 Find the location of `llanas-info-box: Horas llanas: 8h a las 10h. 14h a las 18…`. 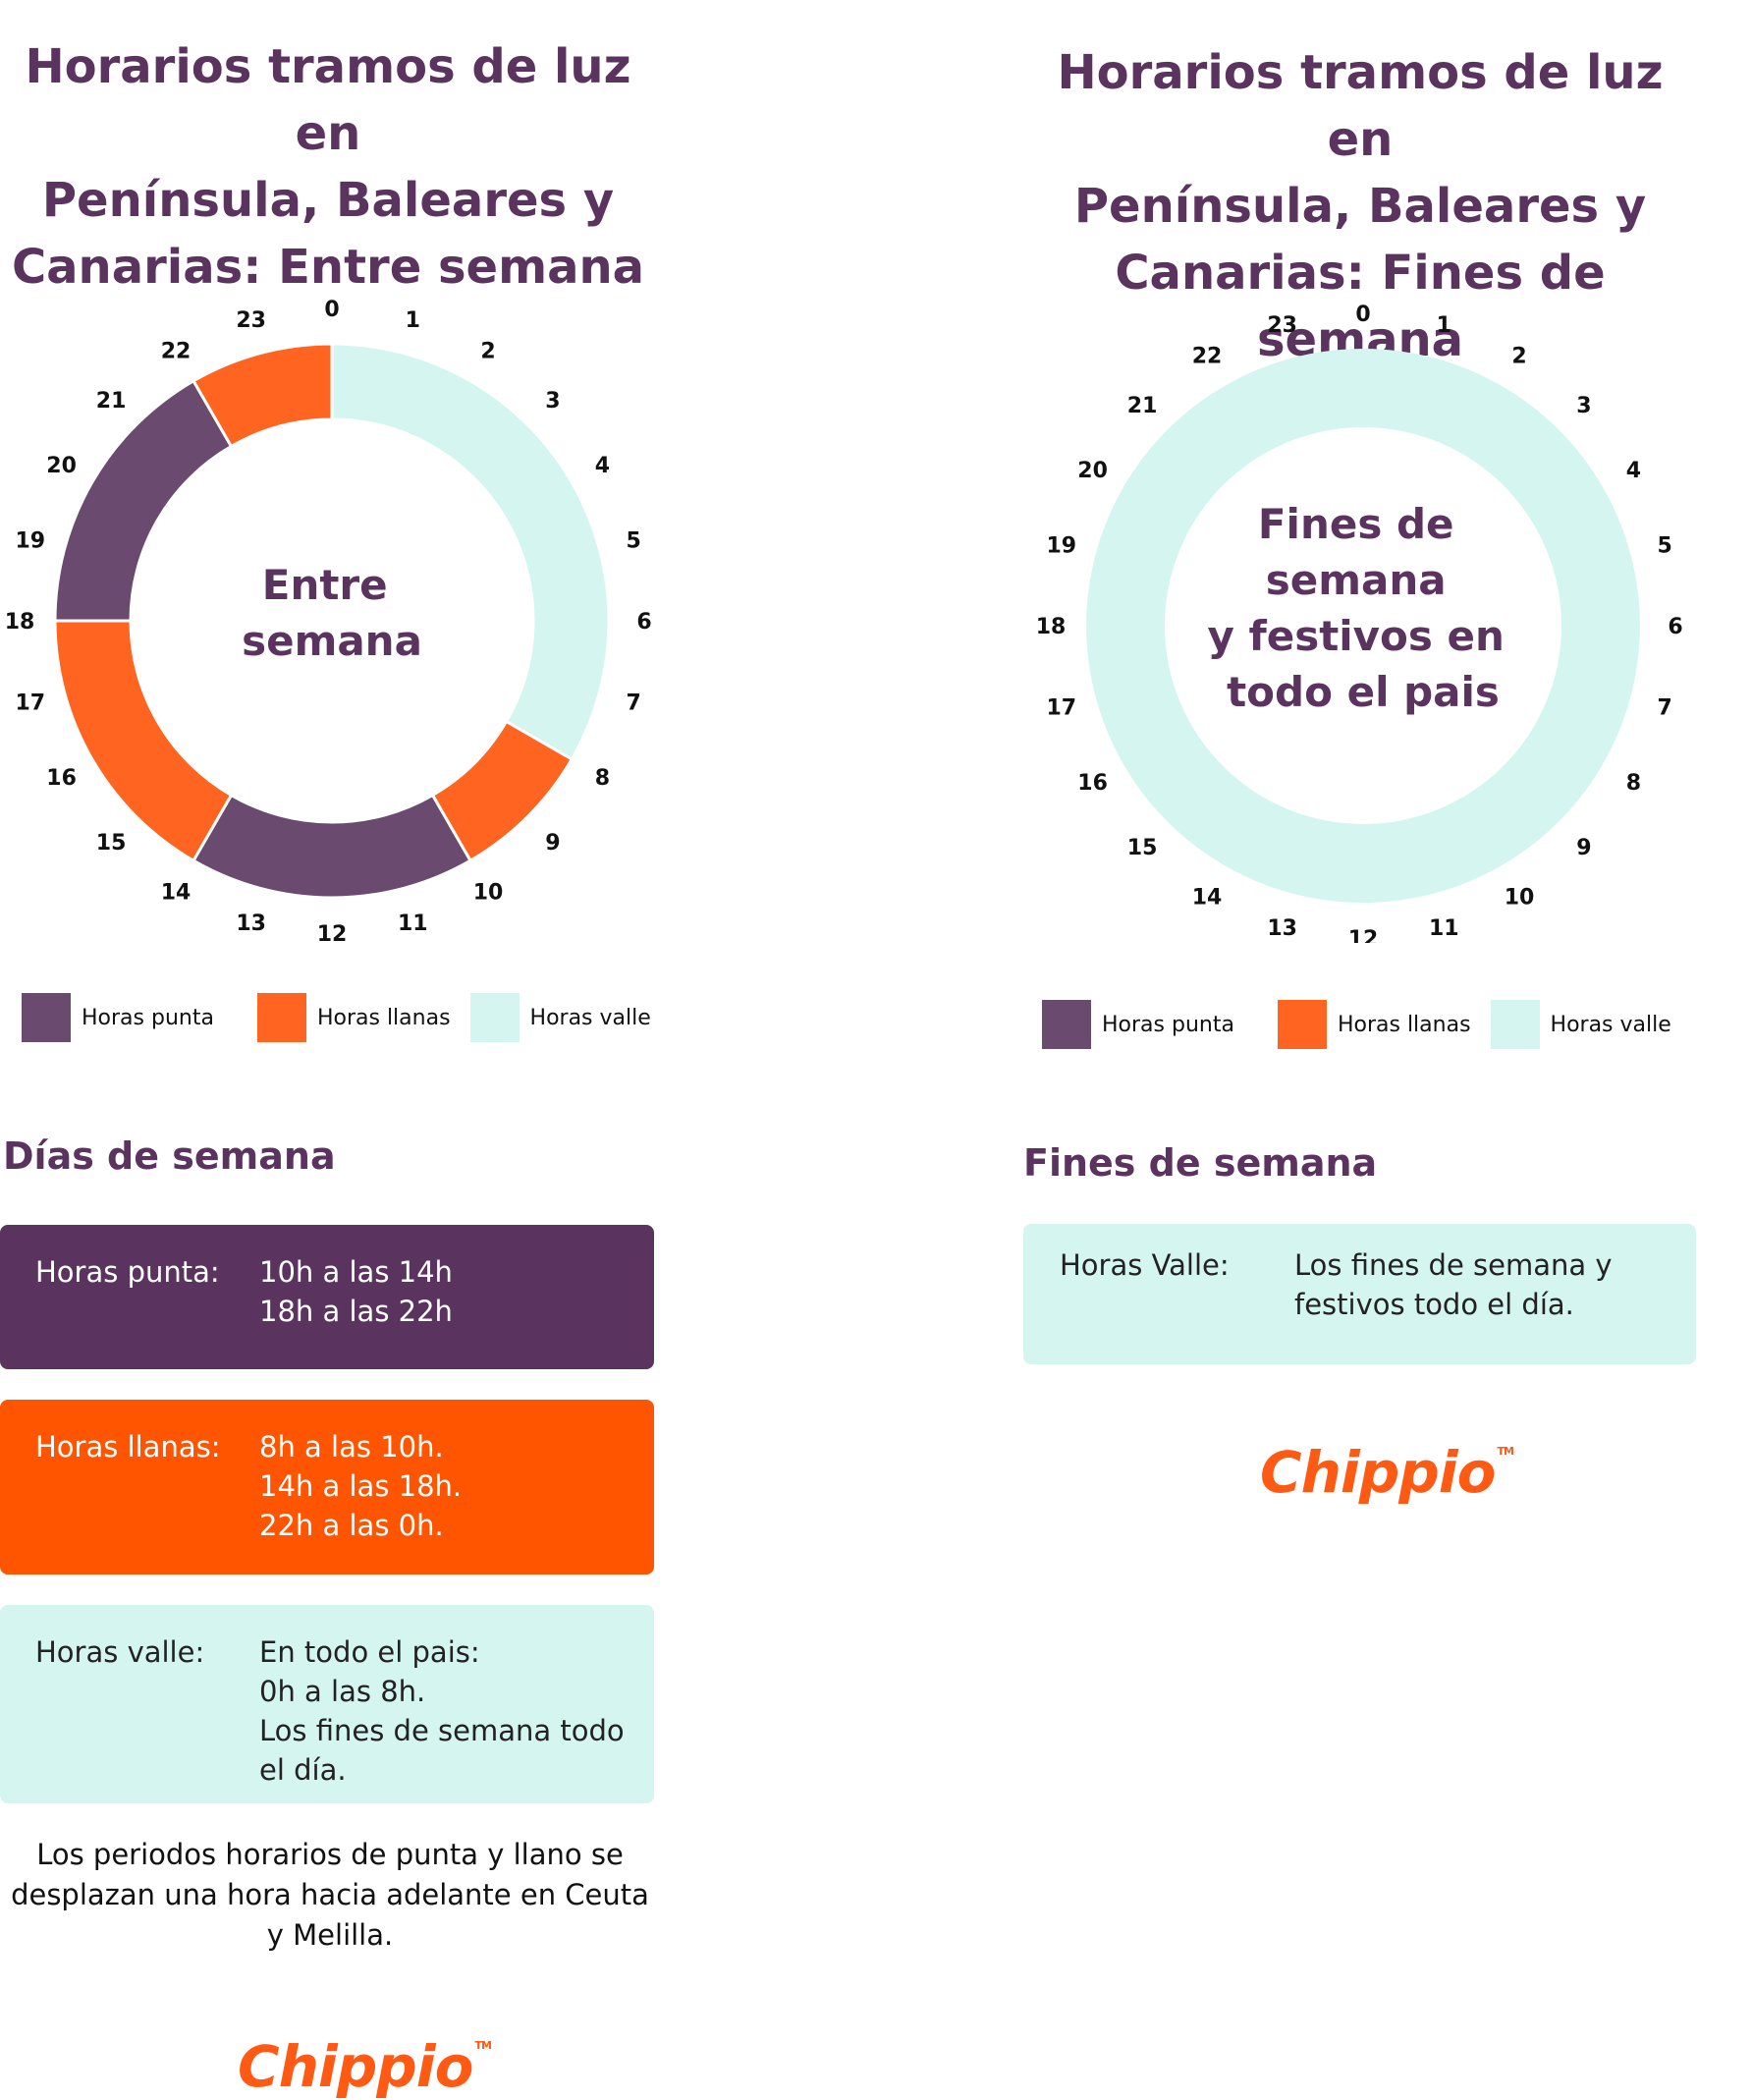

llanas-info-box: Horas llanas: 8h a las 10h. 14h a las 18… is located at coordinates (327, 1487).